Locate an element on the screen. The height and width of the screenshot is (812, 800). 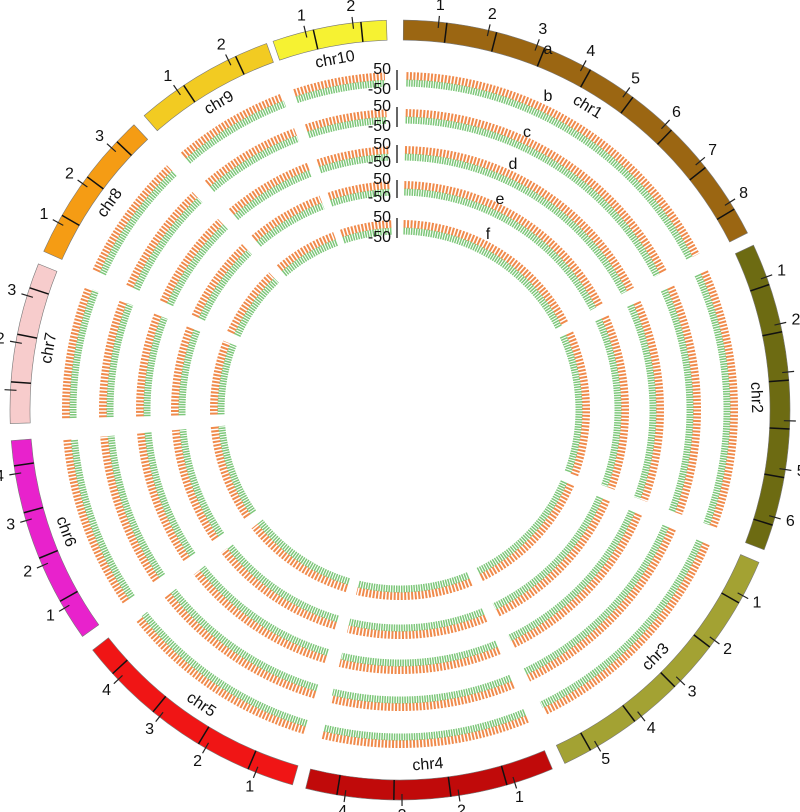
chromosome-name: chr7 is located at coordinates (49, 348).